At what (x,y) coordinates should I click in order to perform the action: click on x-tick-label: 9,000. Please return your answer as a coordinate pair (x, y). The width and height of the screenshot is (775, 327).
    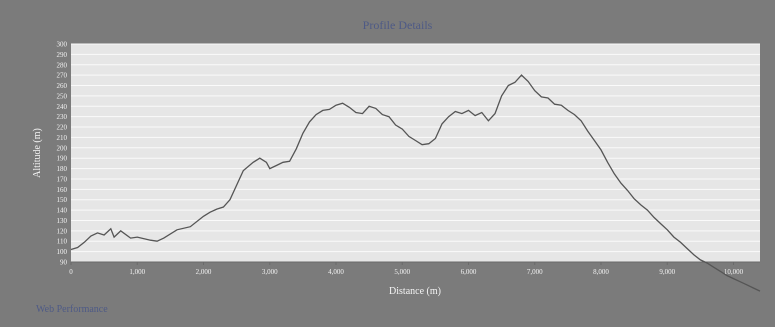
    Looking at the image, I should click on (667, 272).